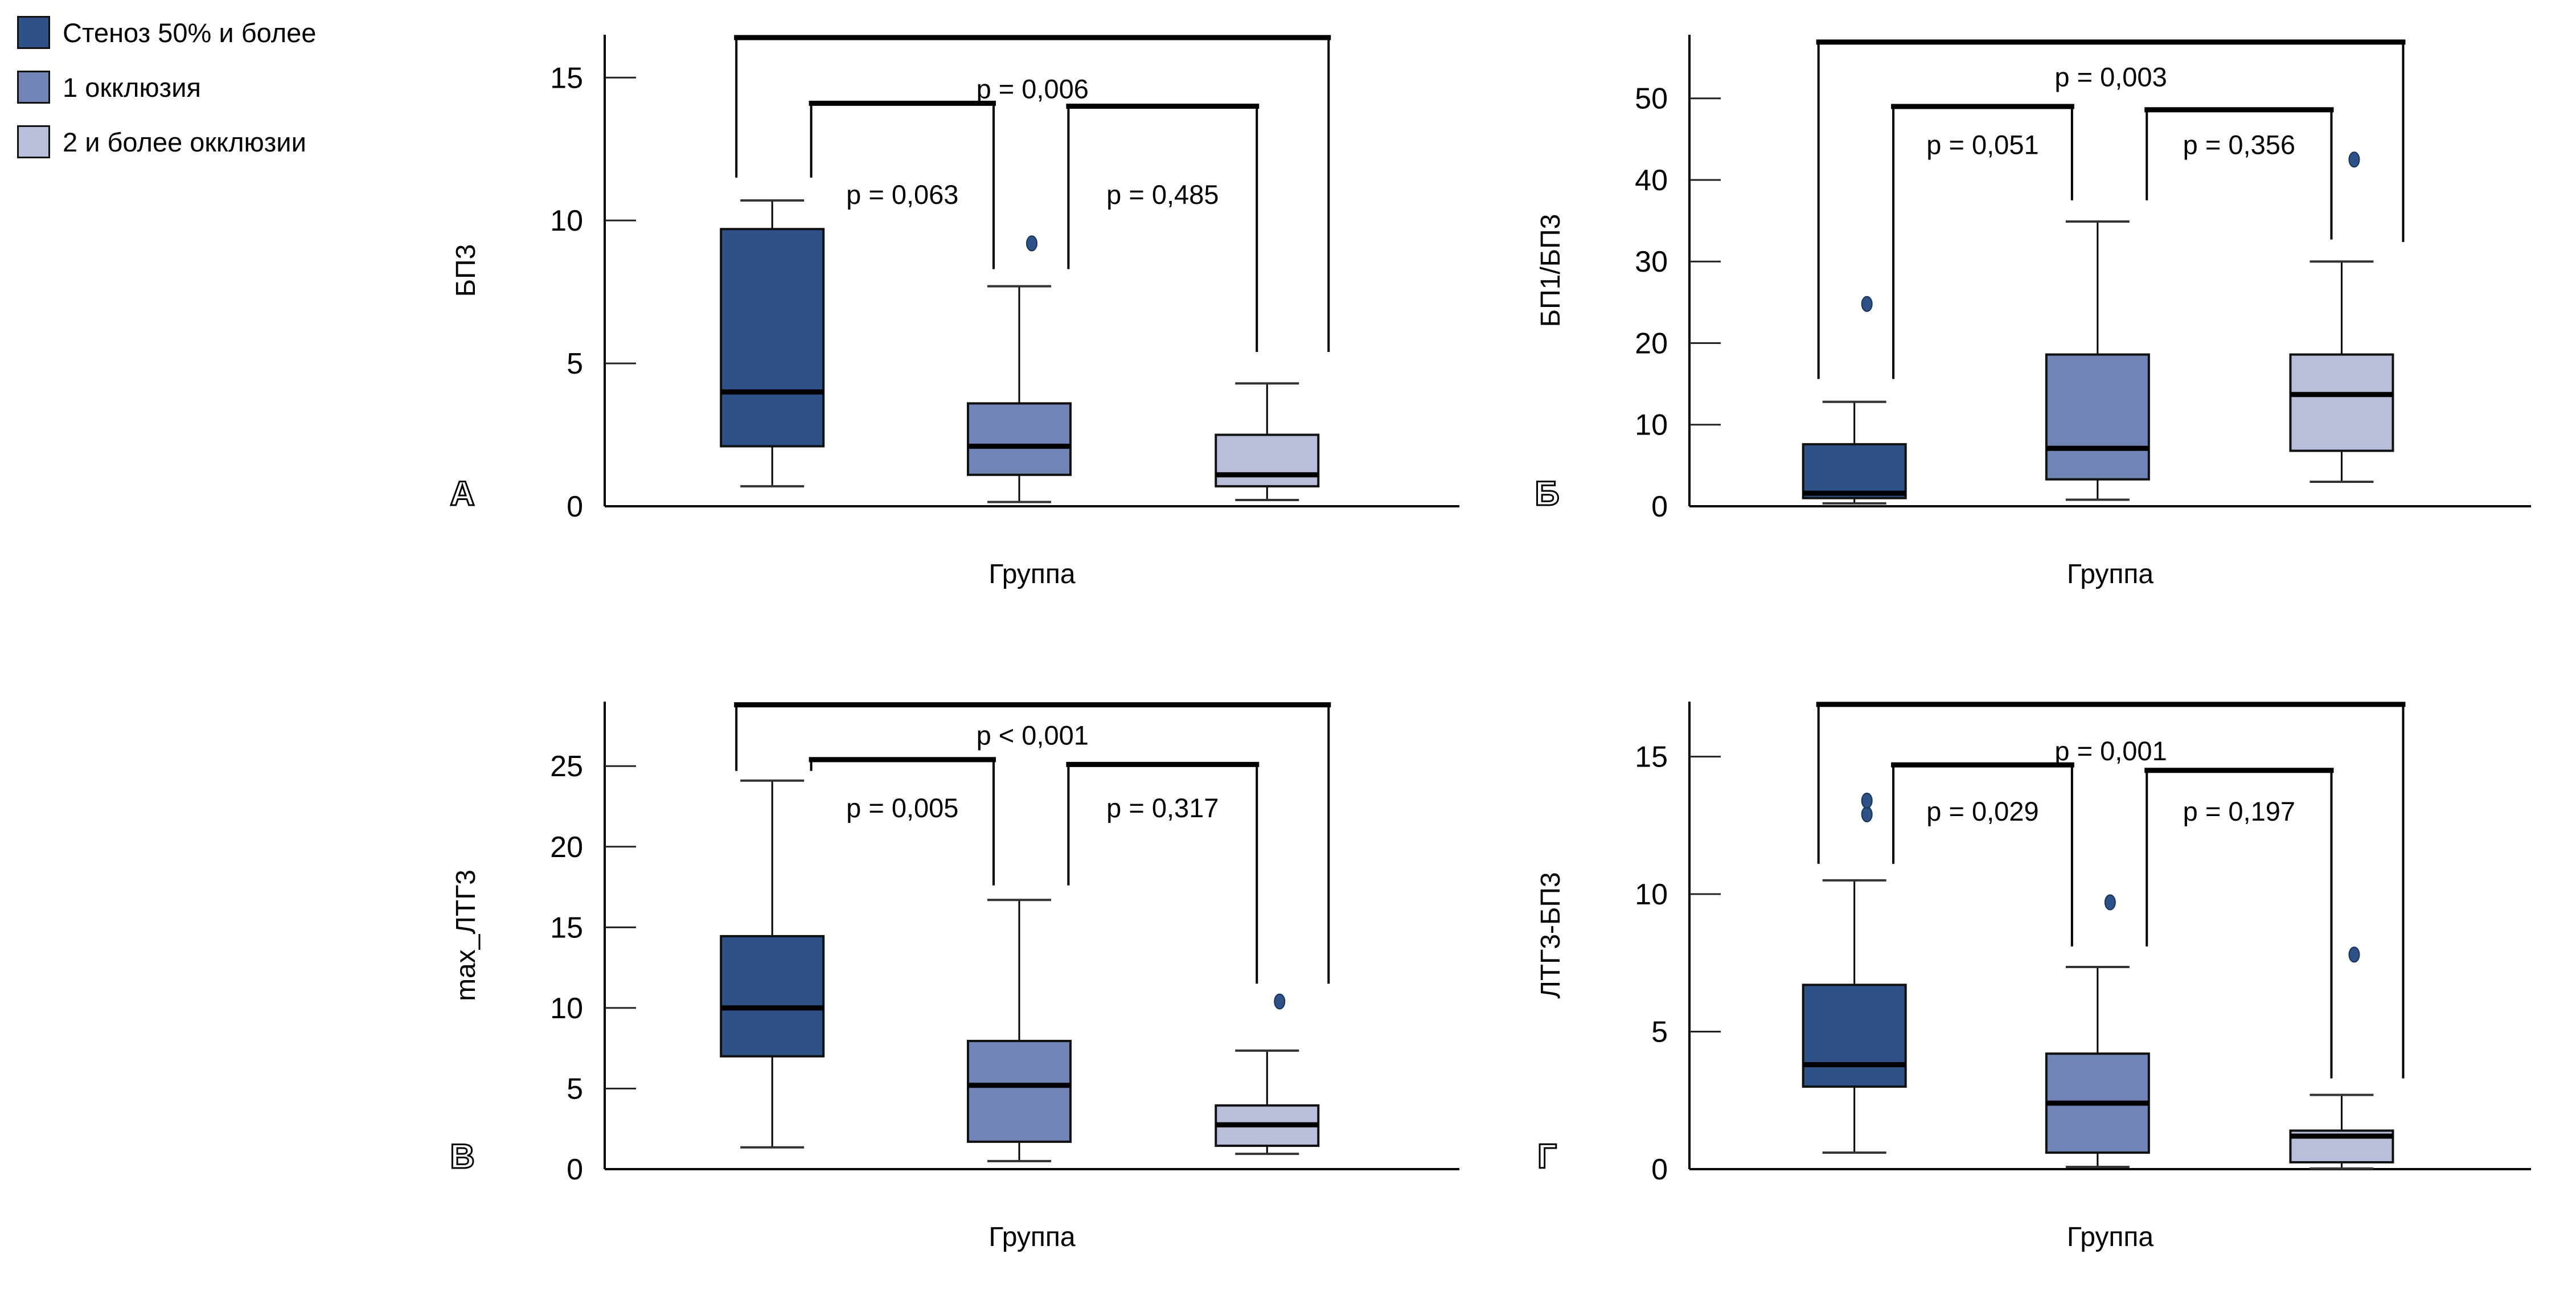 The height and width of the screenshot is (1295, 2576). I want to click on y-axis-title-Б: БП1/БП3, so click(1551, 270).